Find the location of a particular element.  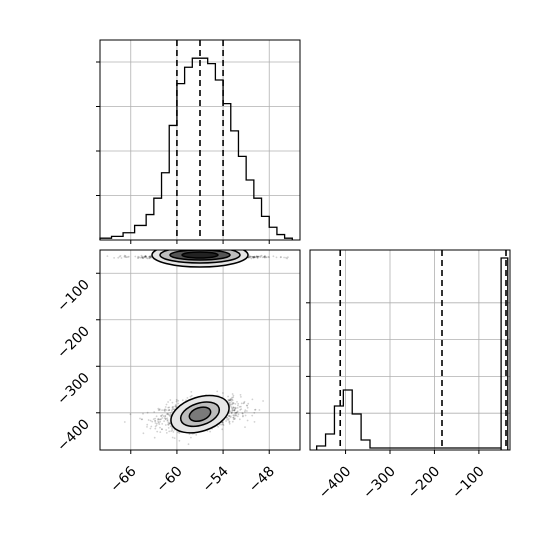

density-contour is located at coordinates (200, 255).